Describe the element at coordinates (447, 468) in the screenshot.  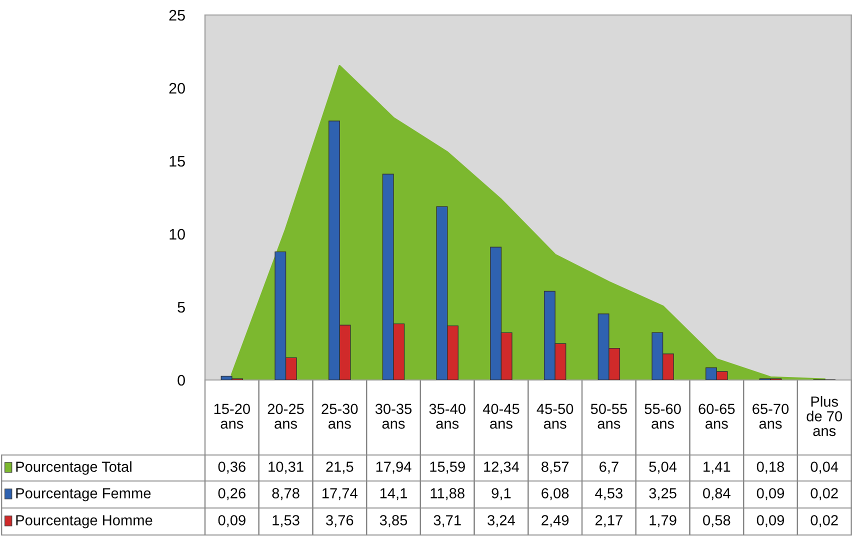
I see `data-label: 15,59` at that location.